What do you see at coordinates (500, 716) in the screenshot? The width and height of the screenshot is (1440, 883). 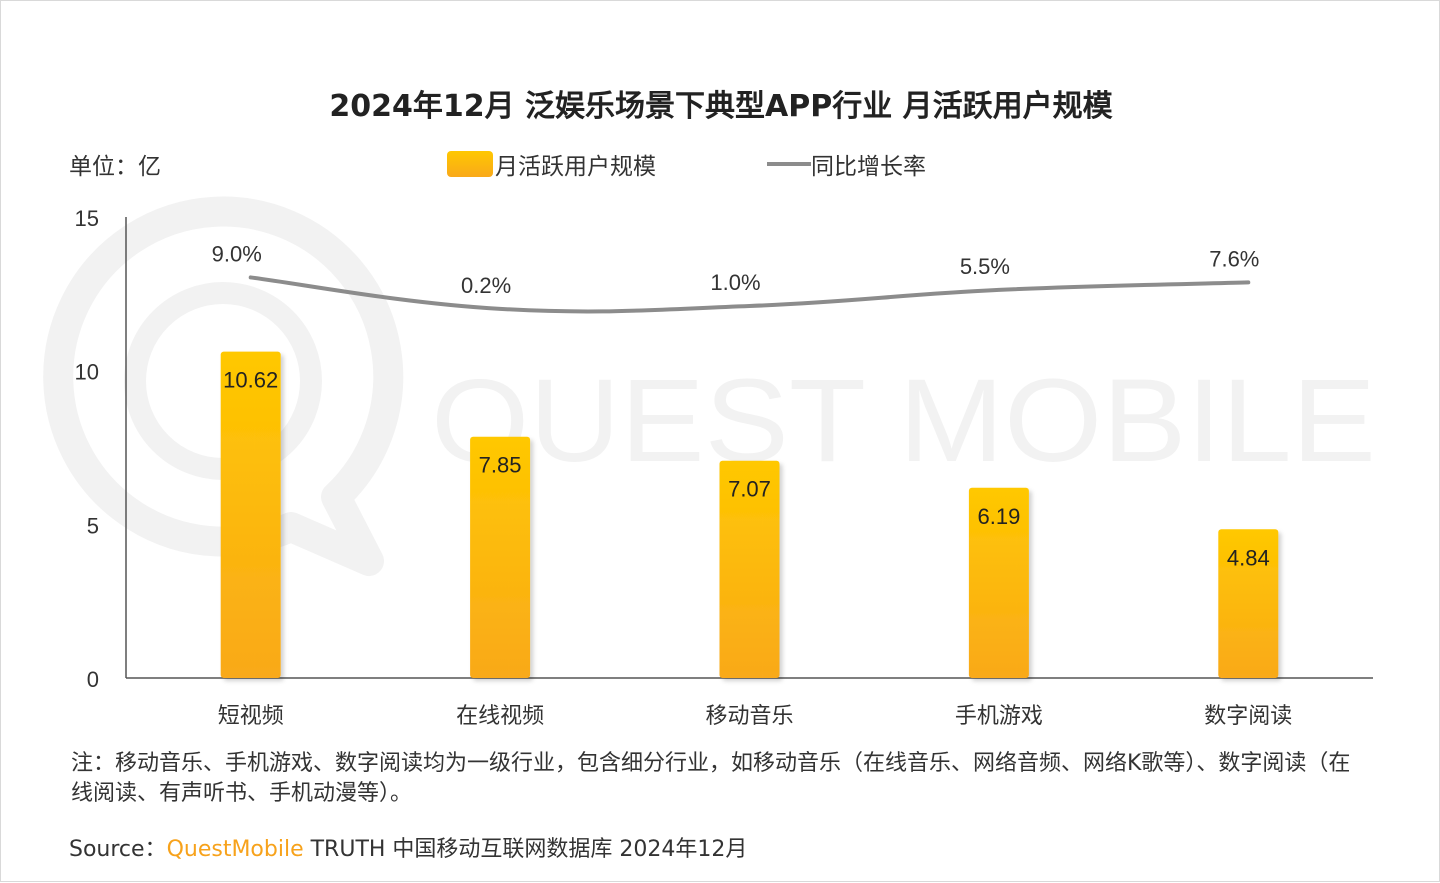 I see `x-tick-label: 在线视频` at bounding box center [500, 716].